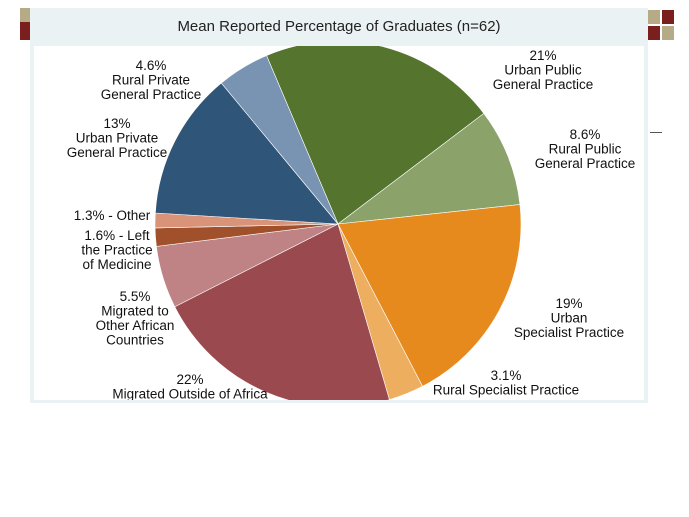  Describe the element at coordinates (506, 390) in the screenshot. I see `slice-label-line: Rural Specialist Practice` at that location.